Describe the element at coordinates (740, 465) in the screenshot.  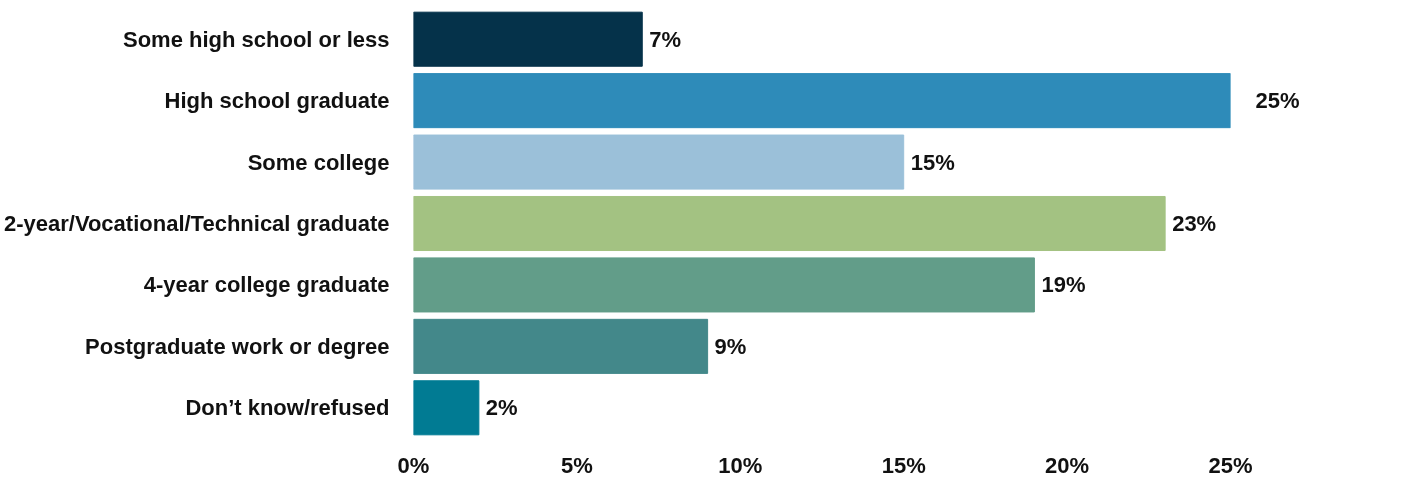
I see `x-tick-label: 10%` at that location.